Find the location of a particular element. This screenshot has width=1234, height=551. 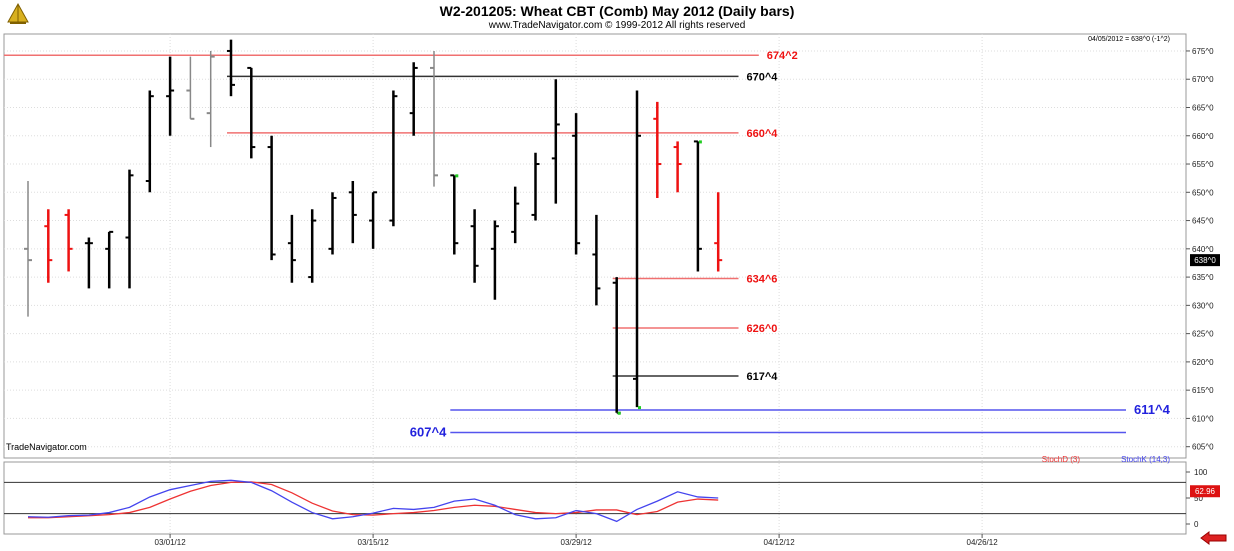

oscillator-panel-frame is located at coordinates (595, 498).